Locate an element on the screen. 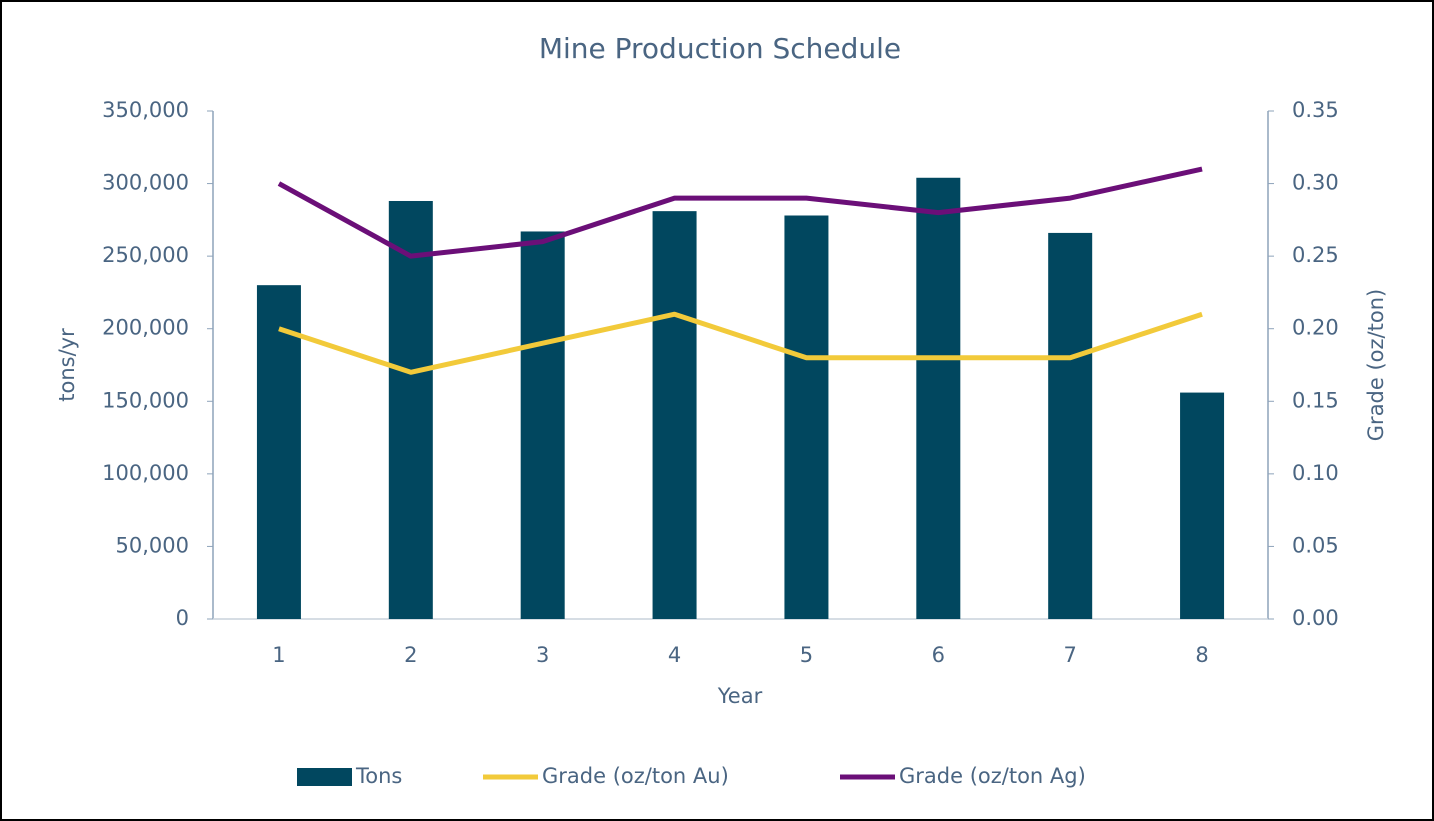  y2-tick-label: 0.15 is located at coordinates (1315, 400).